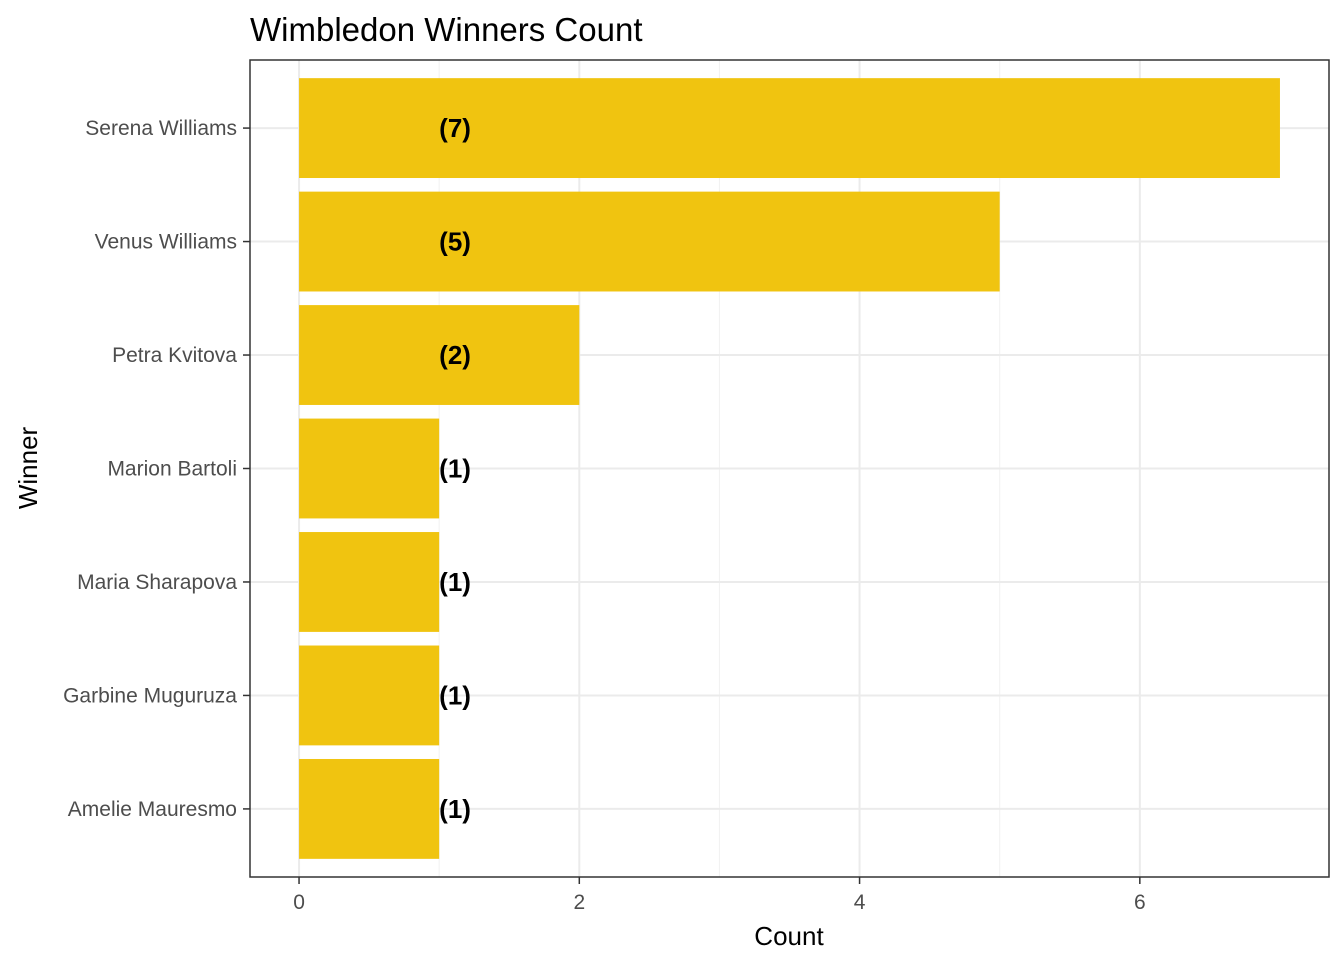 This screenshot has height=960, width=1344. Describe the element at coordinates (579, 902) in the screenshot. I see `x-tick-label: 2` at that location.